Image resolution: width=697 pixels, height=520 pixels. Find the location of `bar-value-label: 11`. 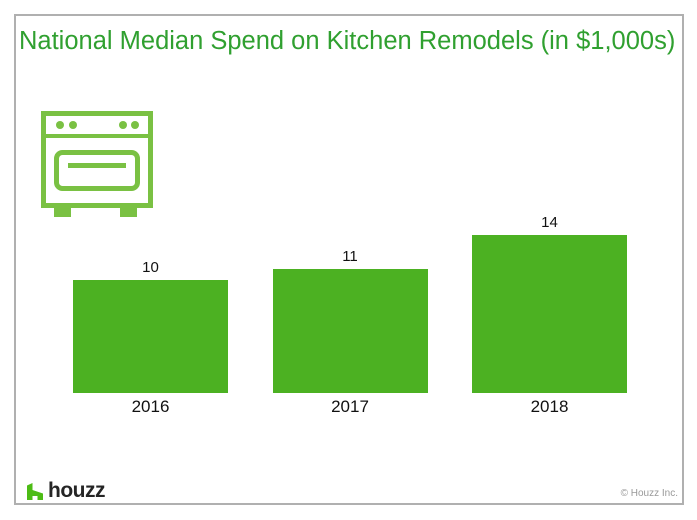

bar-value-label: 11 is located at coordinates (350, 256).